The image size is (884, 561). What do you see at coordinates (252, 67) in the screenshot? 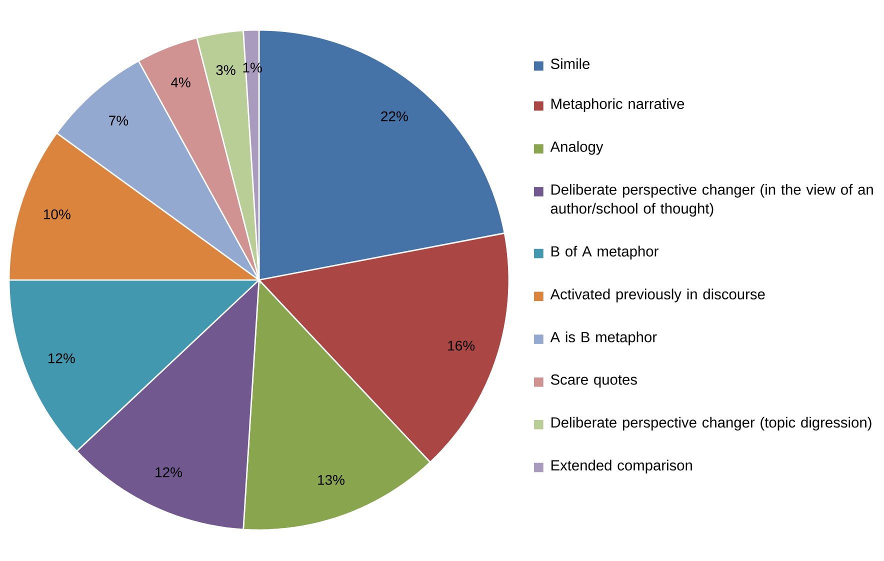
I see `data-label: 1%` at bounding box center [252, 67].